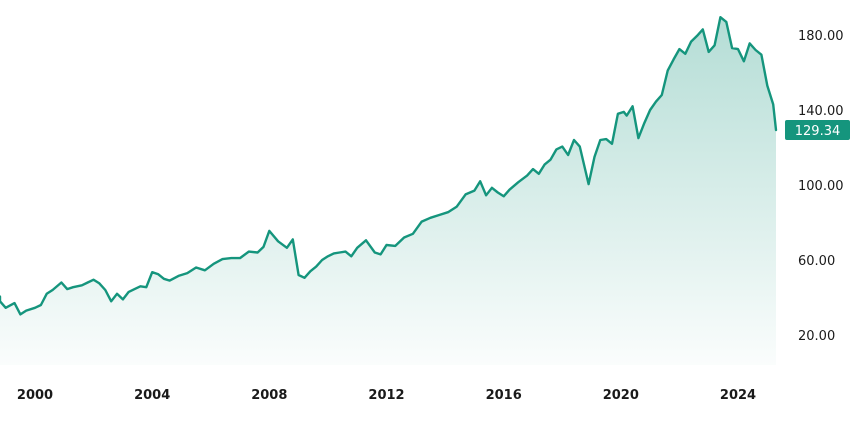  Describe the element at coordinates (504, 395) in the screenshot. I see `x-tick-label: 2016` at that location.